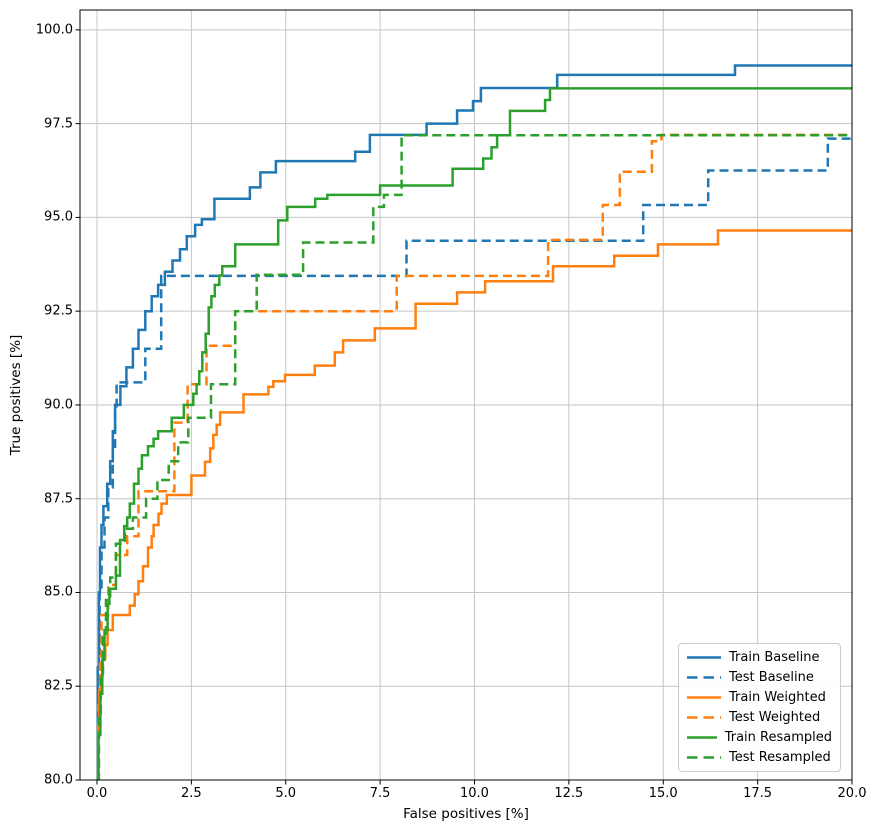 This screenshot has width=874, height=833. Describe the element at coordinates (569, 793) in the screenshot. I see `x-tick-label: 12.5` at that location.